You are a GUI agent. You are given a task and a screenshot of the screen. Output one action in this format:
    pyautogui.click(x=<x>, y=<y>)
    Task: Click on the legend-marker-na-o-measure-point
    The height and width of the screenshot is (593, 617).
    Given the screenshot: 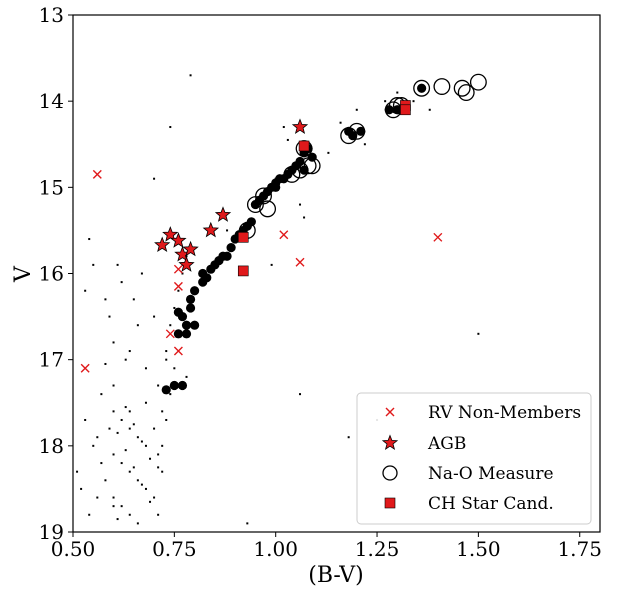 What is the action you would take?
    pyautogui.click(x=390, y=473)
    